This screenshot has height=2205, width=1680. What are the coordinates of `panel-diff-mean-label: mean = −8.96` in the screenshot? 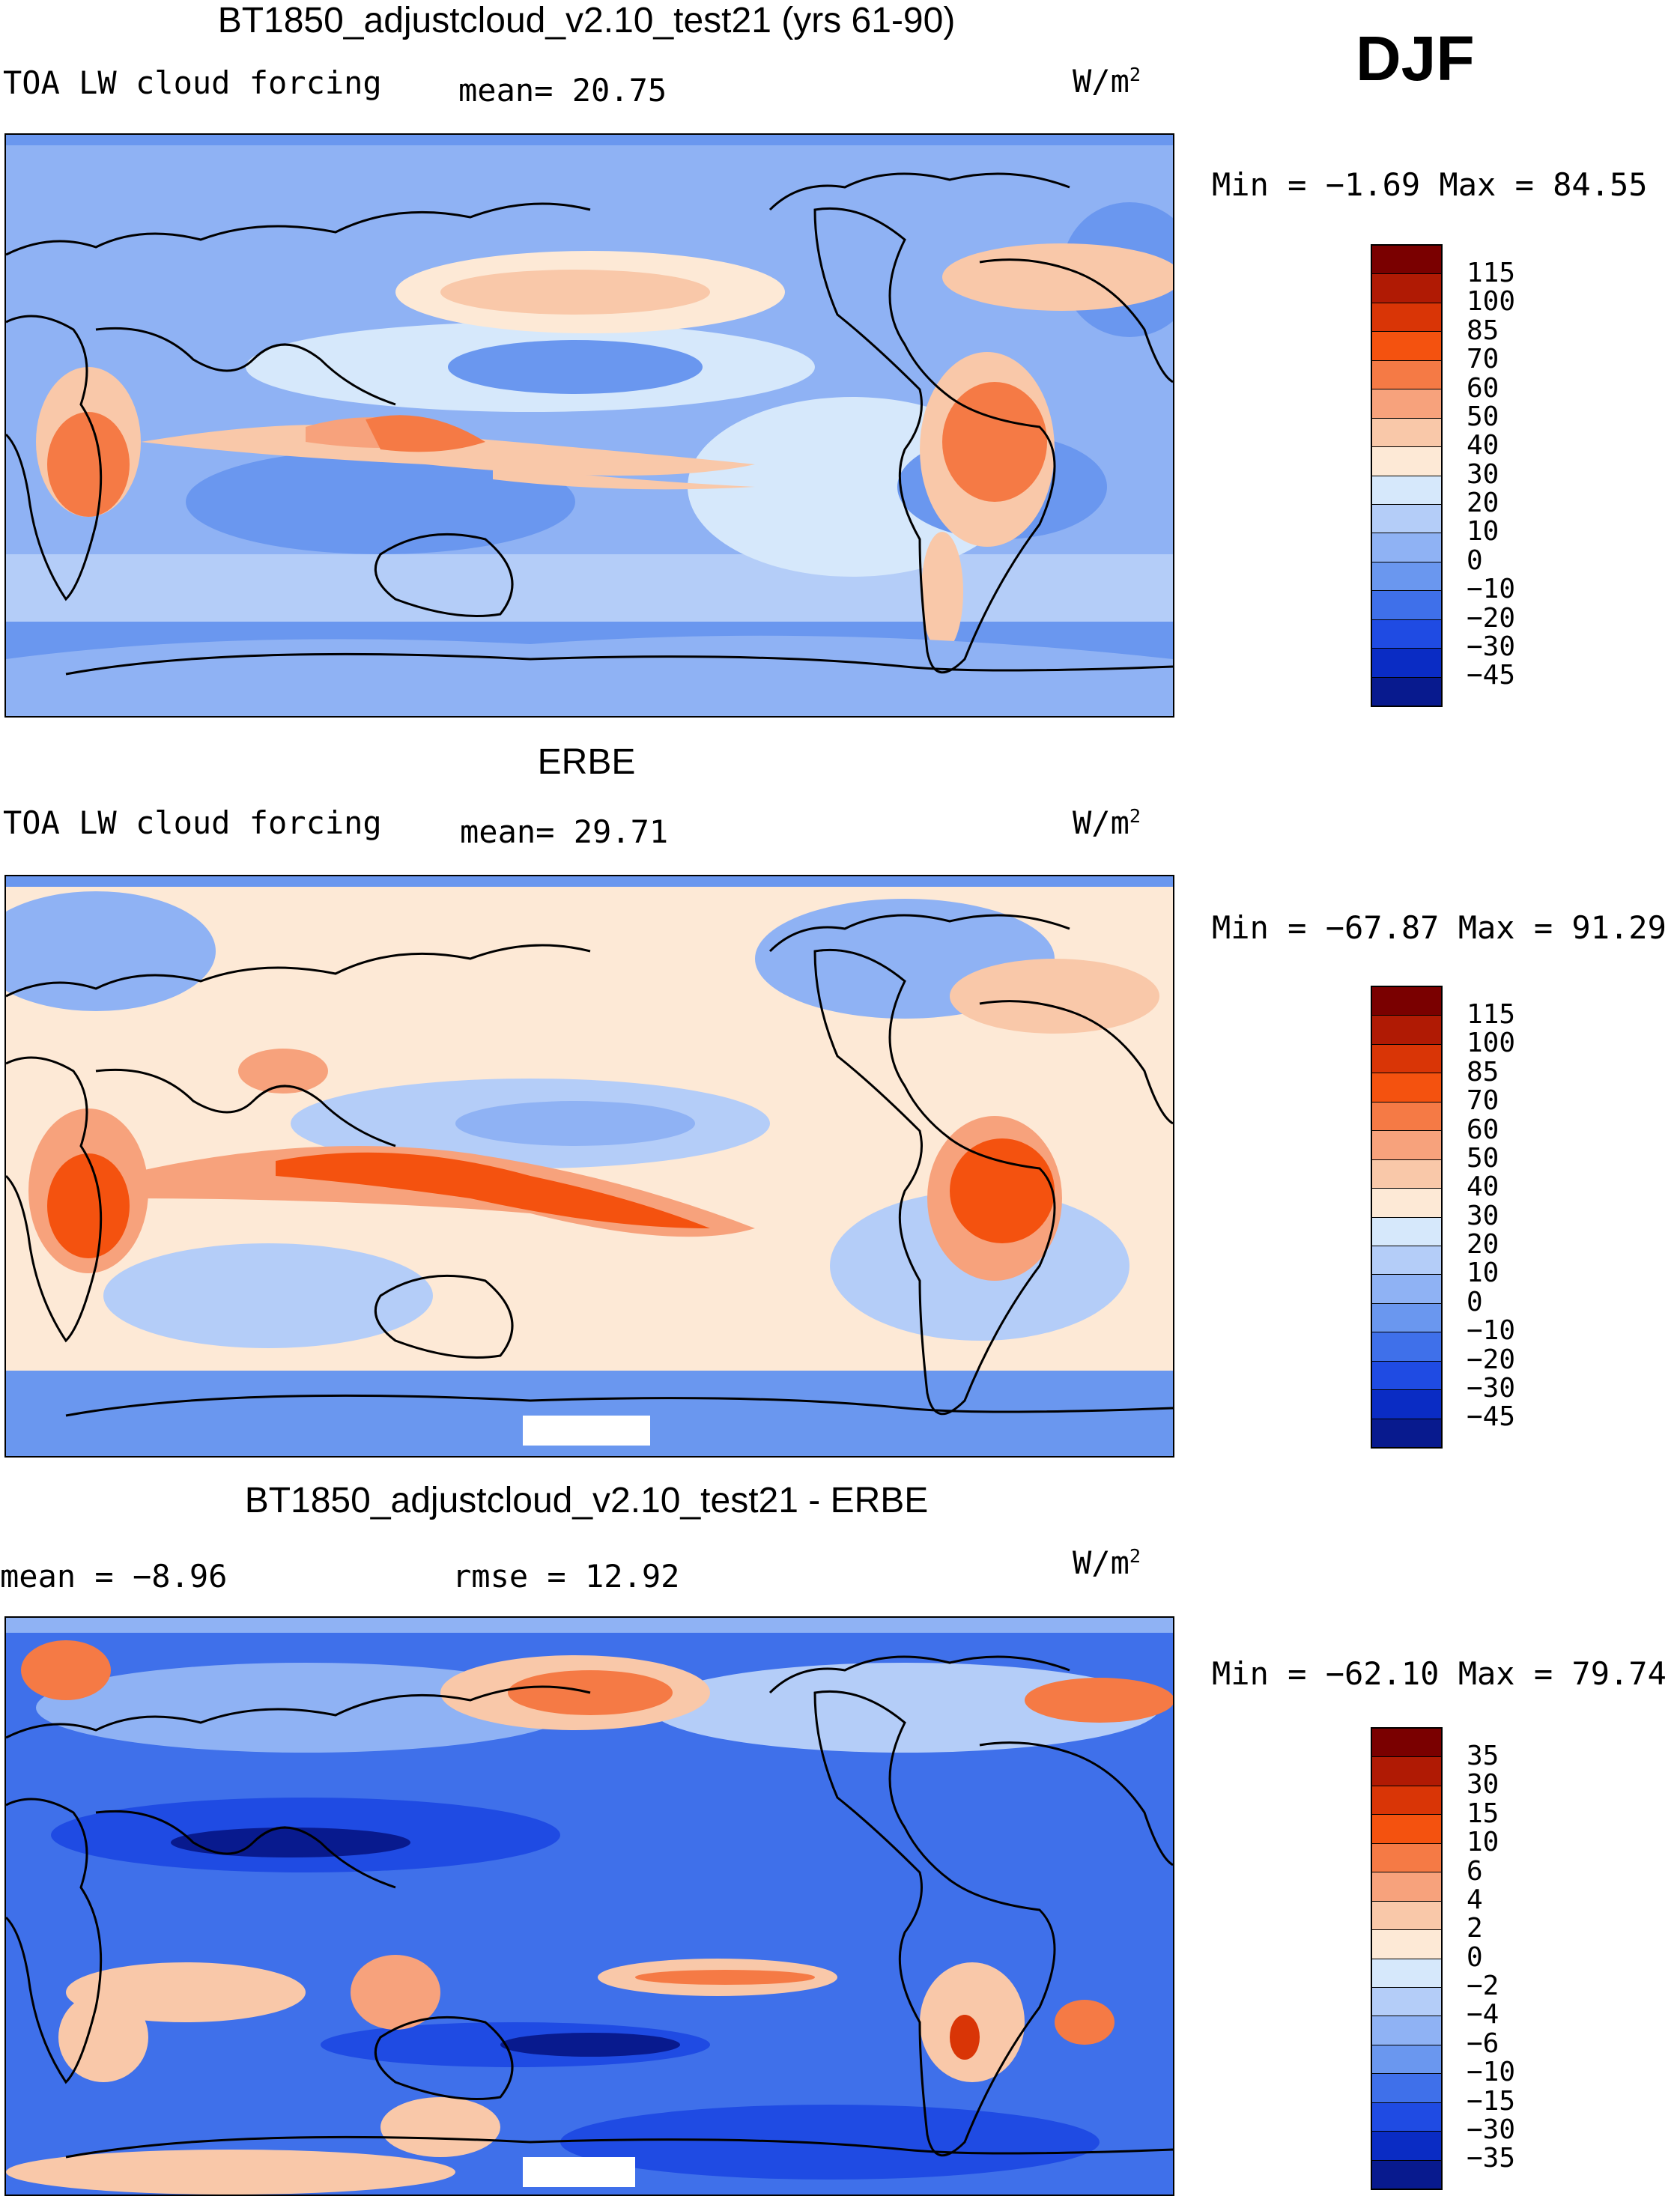 It's located at (114, 1576).